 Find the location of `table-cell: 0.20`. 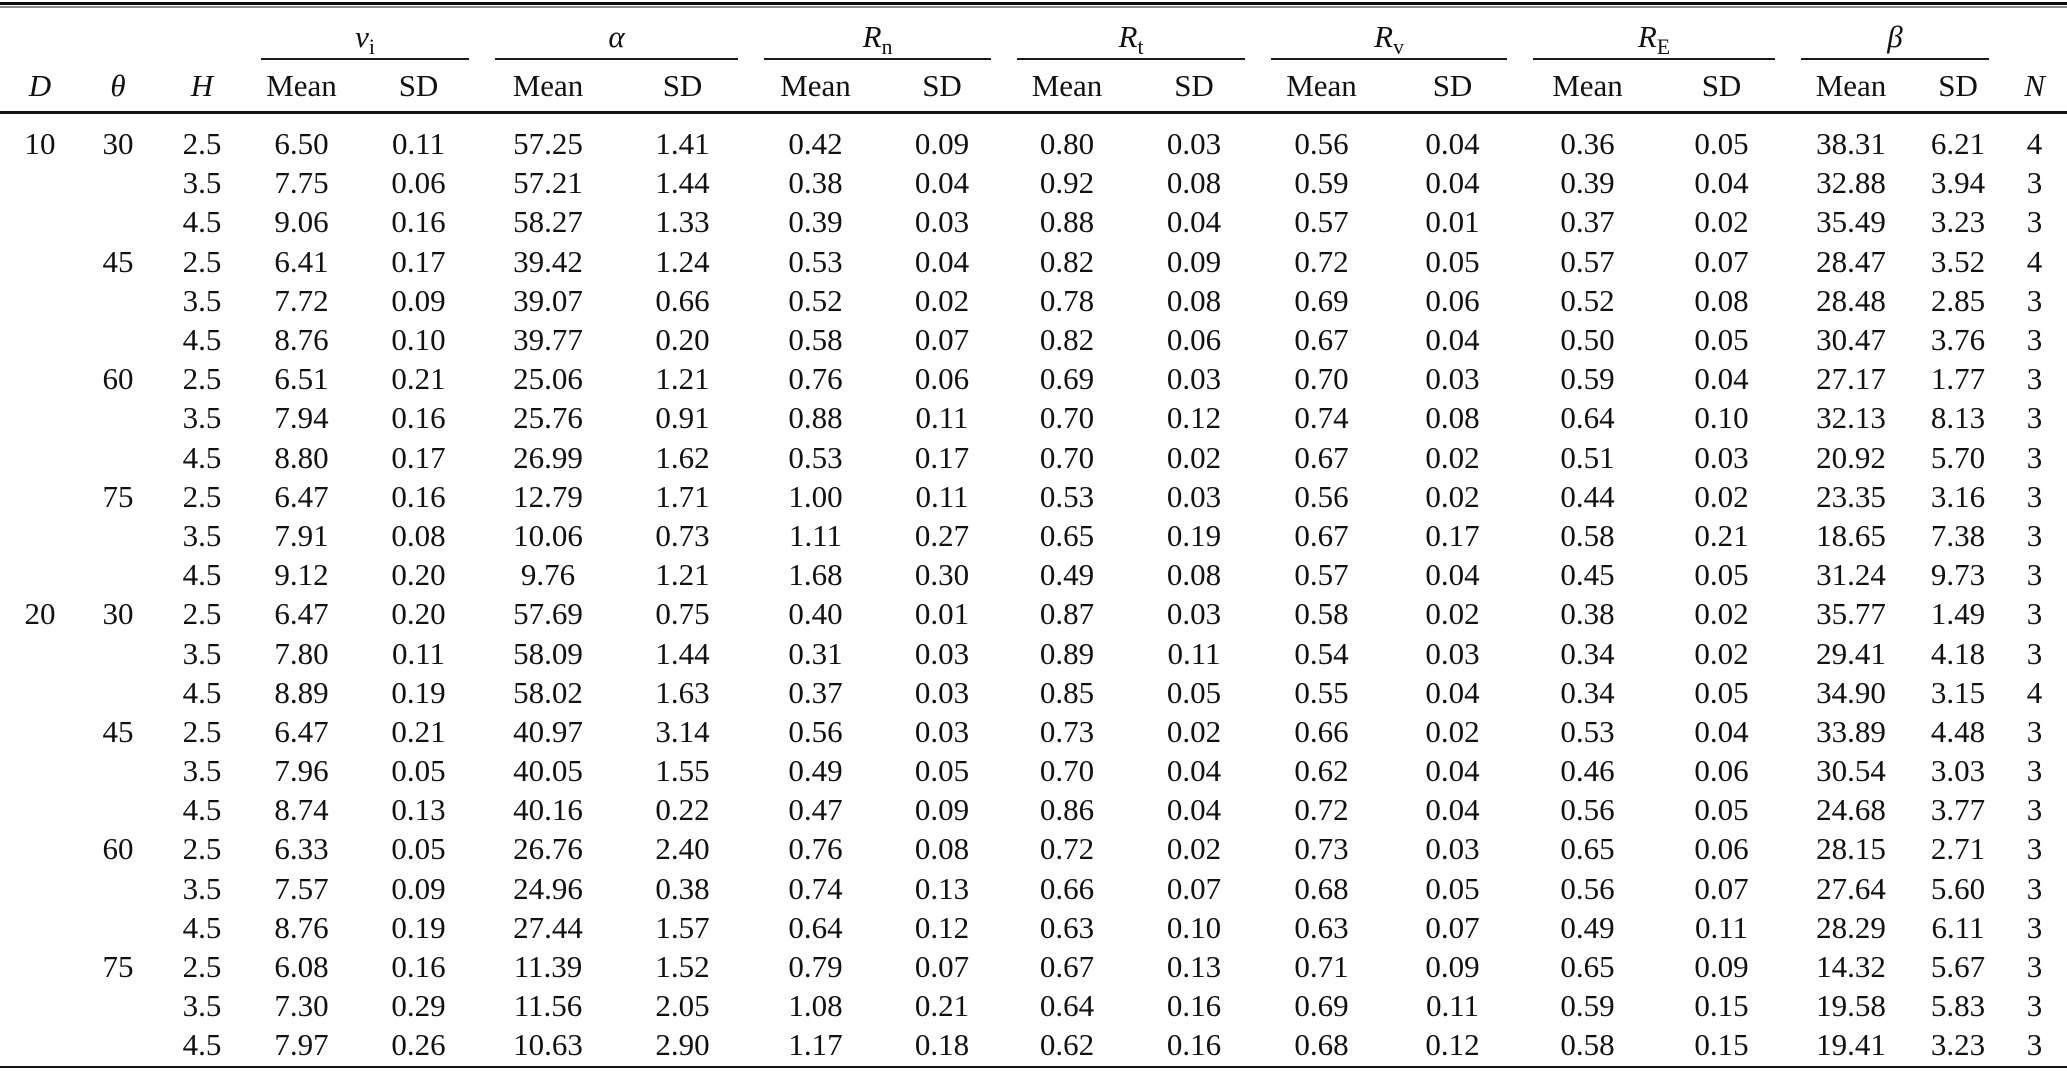

table-cell: 0.20 is located at coordinates (418, 614).